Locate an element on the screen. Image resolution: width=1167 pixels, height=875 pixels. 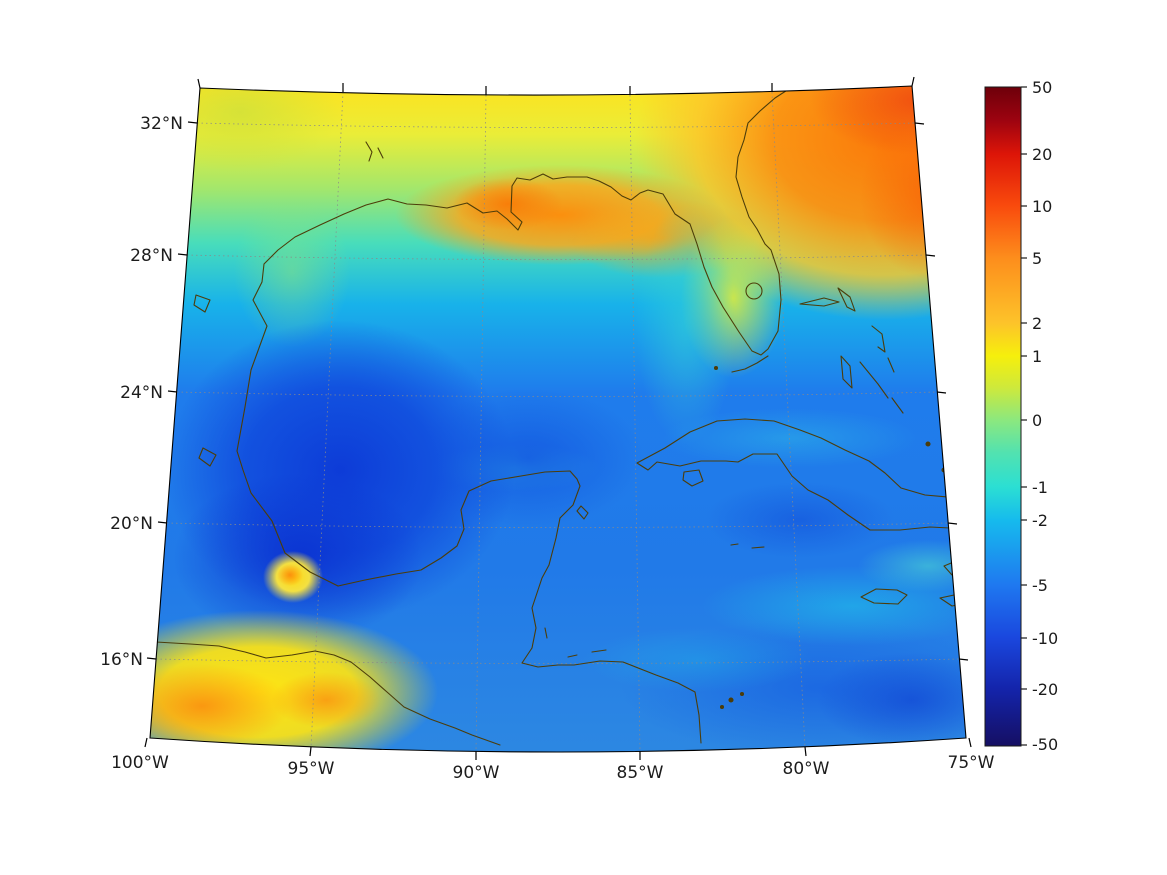
lat-tick-label-24n: 24°N is located at coordinates (141, 393).